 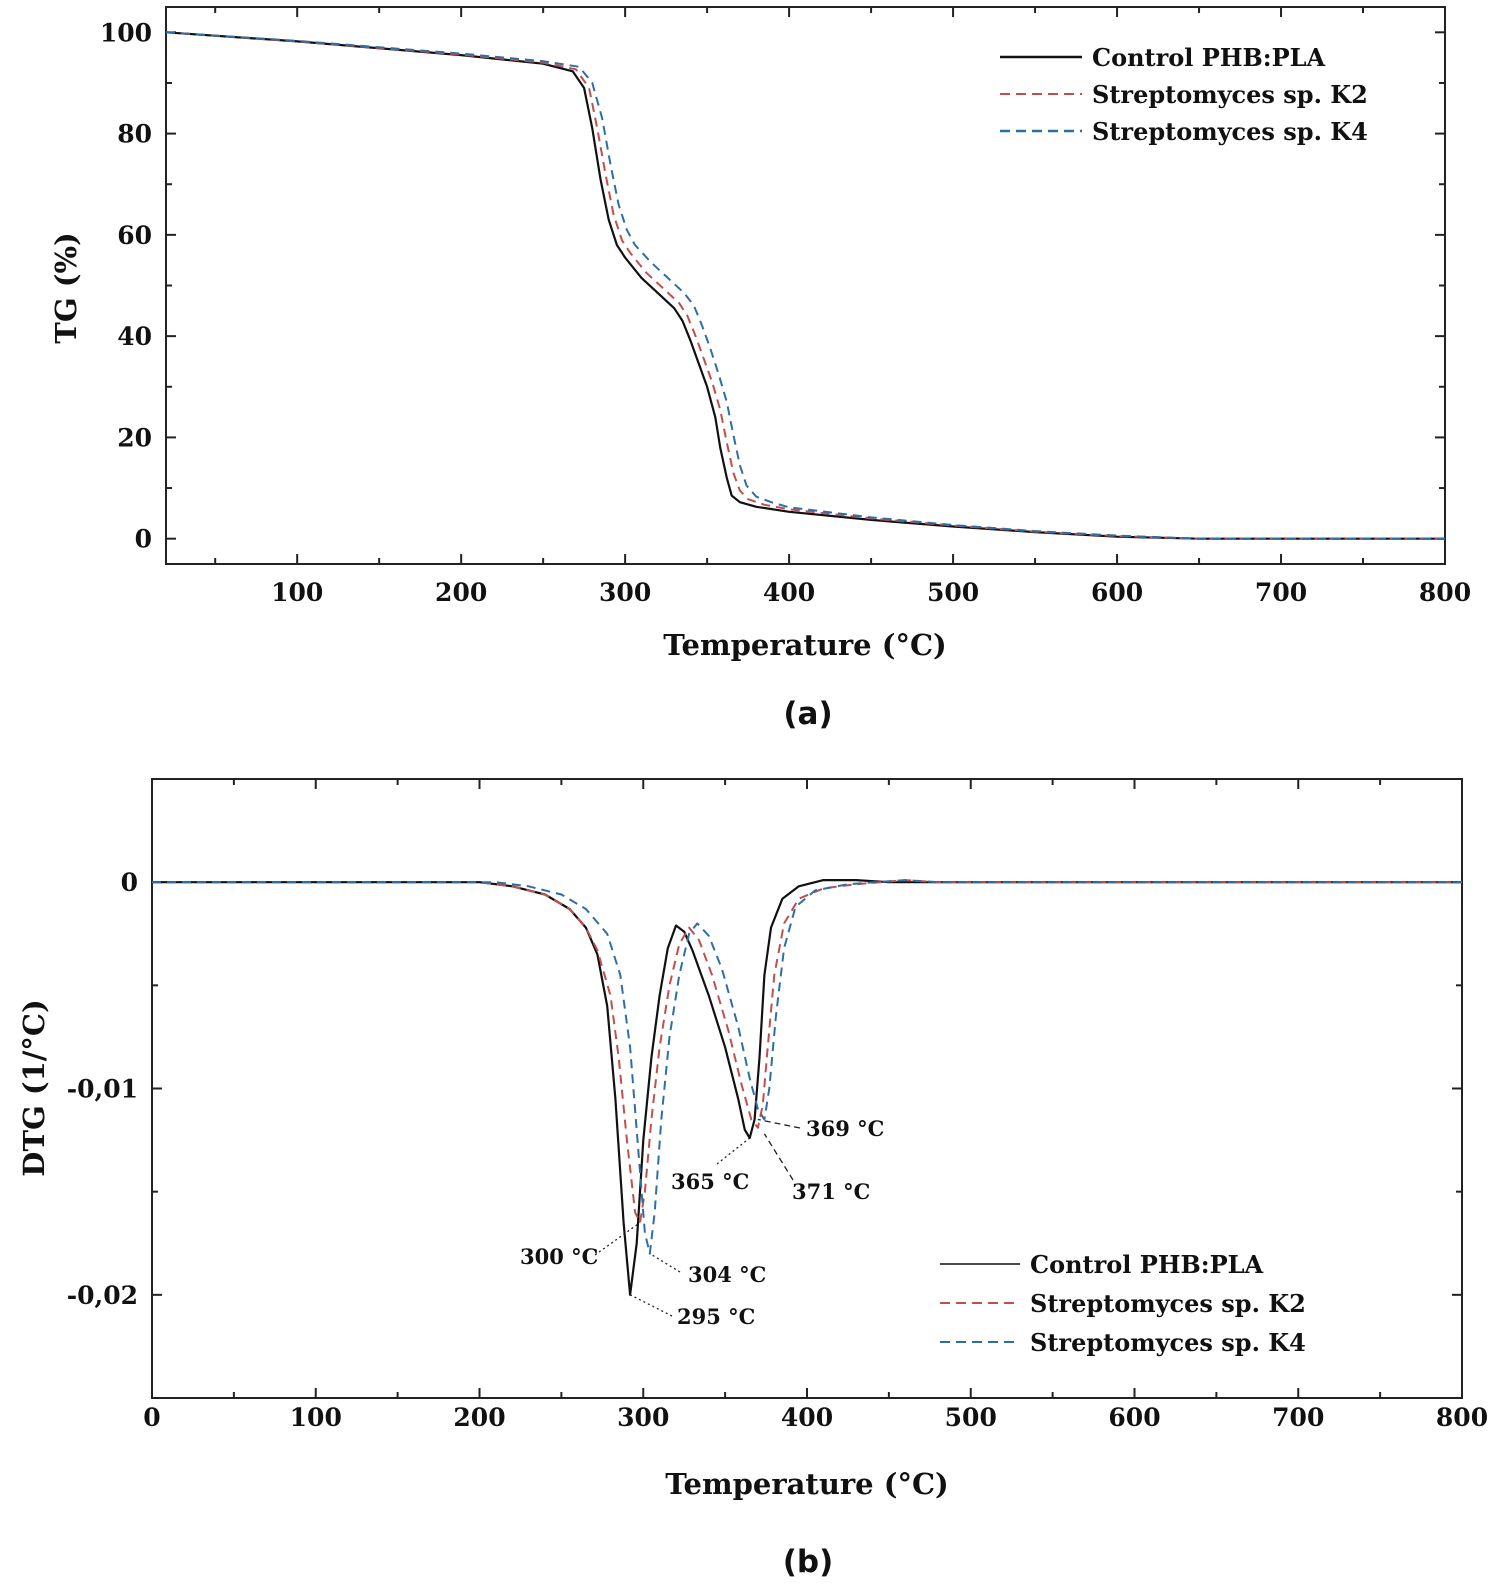 I want to click on annotation-295: 295 °C, so click(x=716, y=1316).